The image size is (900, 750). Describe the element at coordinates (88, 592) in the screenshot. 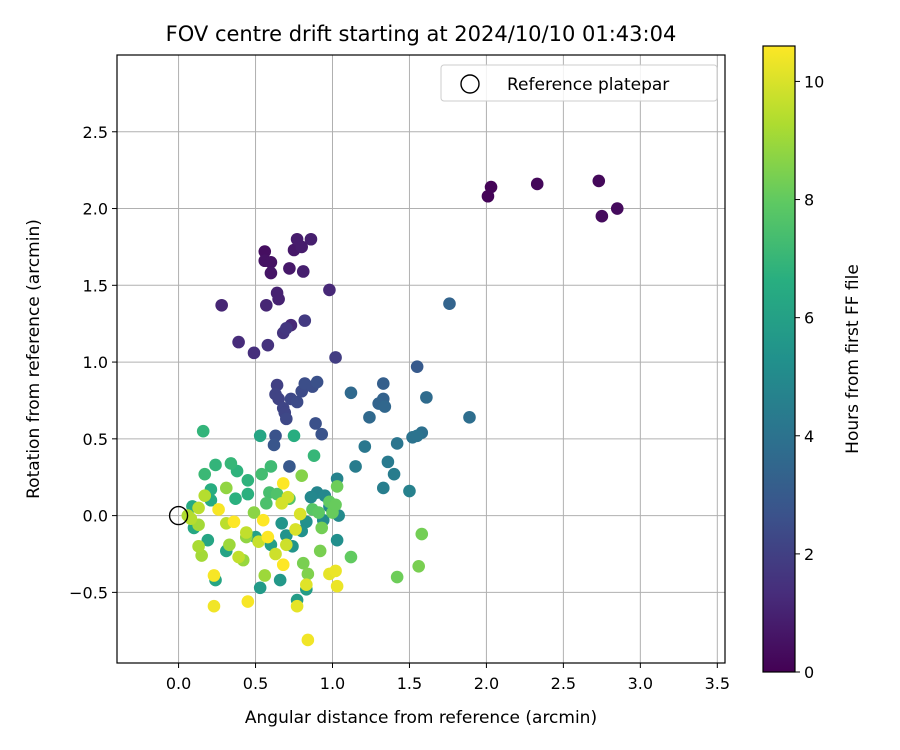

I see `y-tick-label: −0.5` at that location.